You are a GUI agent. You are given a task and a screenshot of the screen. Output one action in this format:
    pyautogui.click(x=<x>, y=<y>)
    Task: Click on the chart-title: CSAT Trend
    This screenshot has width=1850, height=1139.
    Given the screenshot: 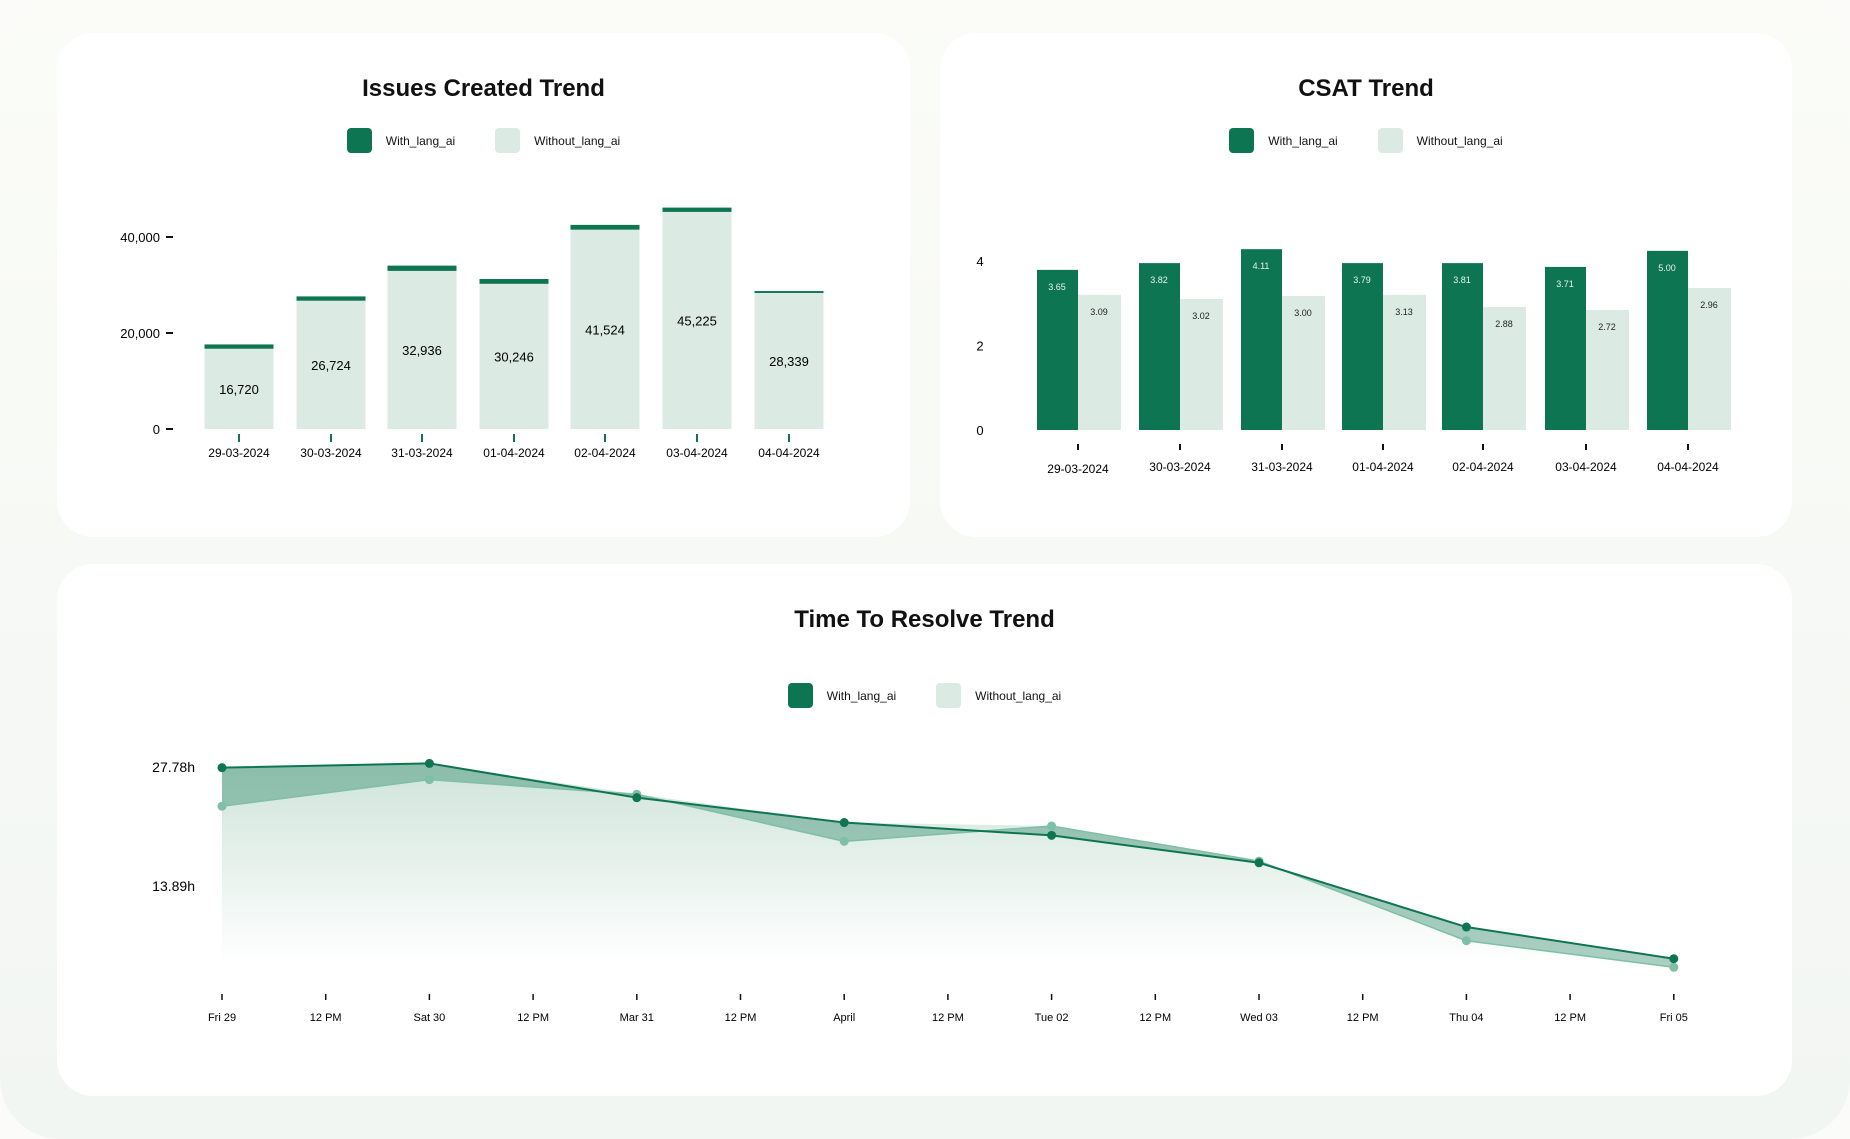 What is the action you would take?
    pyautogui.click(x=1366, y=88)
    